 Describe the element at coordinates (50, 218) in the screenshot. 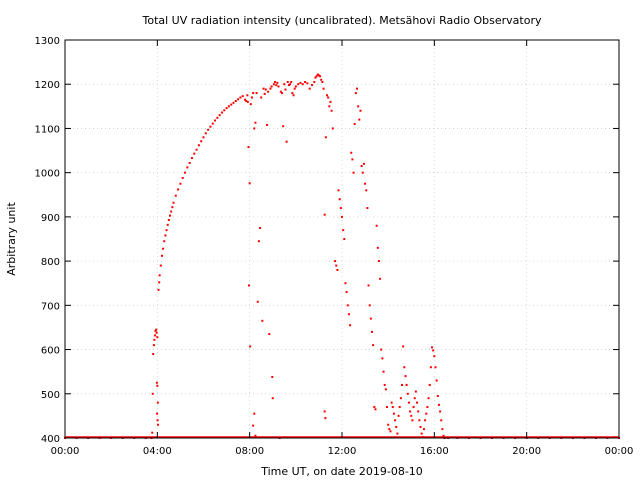

I see `y-tick-label: 900` at that location.